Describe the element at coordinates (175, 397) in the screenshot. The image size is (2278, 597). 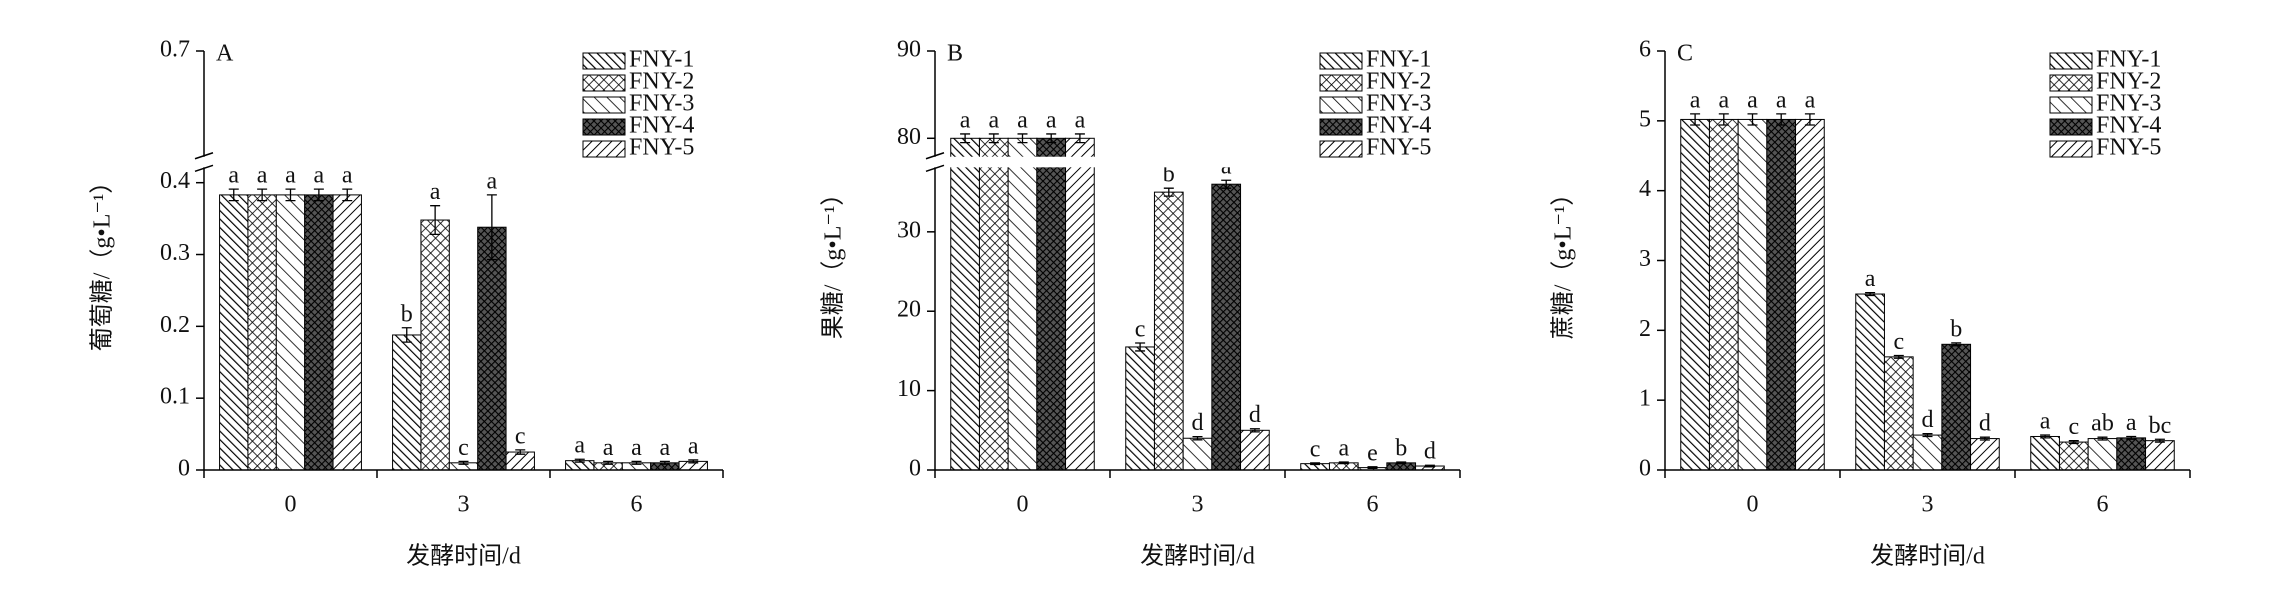
I see `y-tick-label: 0.1` at that location.